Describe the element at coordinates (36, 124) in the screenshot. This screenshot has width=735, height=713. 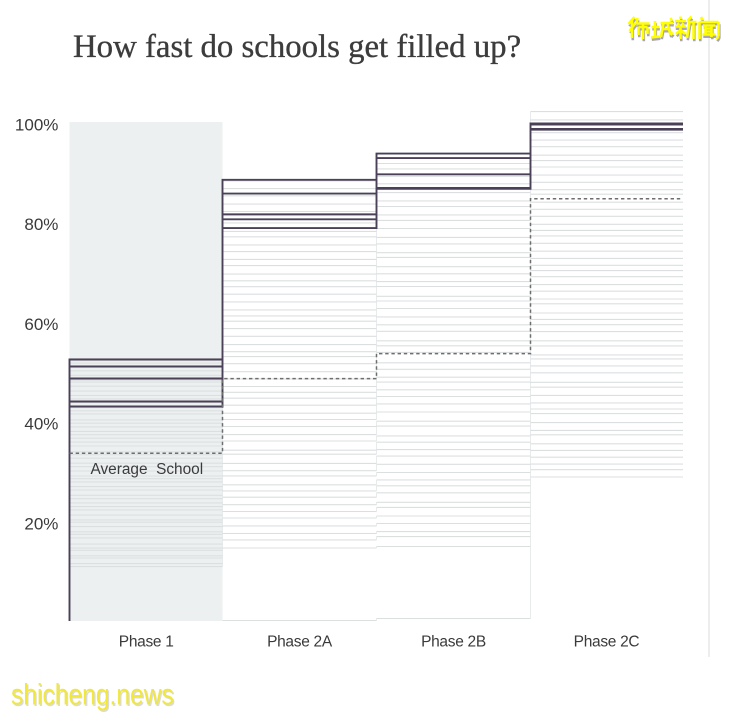
I see `svg-text: 100%` at that location.